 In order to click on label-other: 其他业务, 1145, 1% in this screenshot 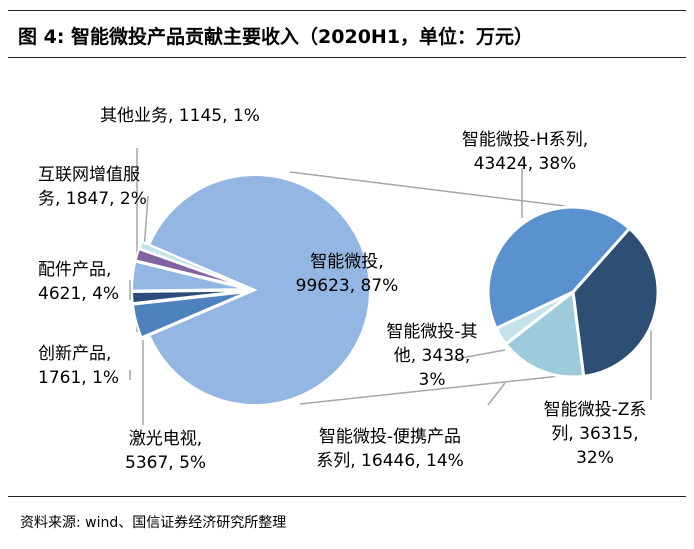, I will do `click(180, 116)`.